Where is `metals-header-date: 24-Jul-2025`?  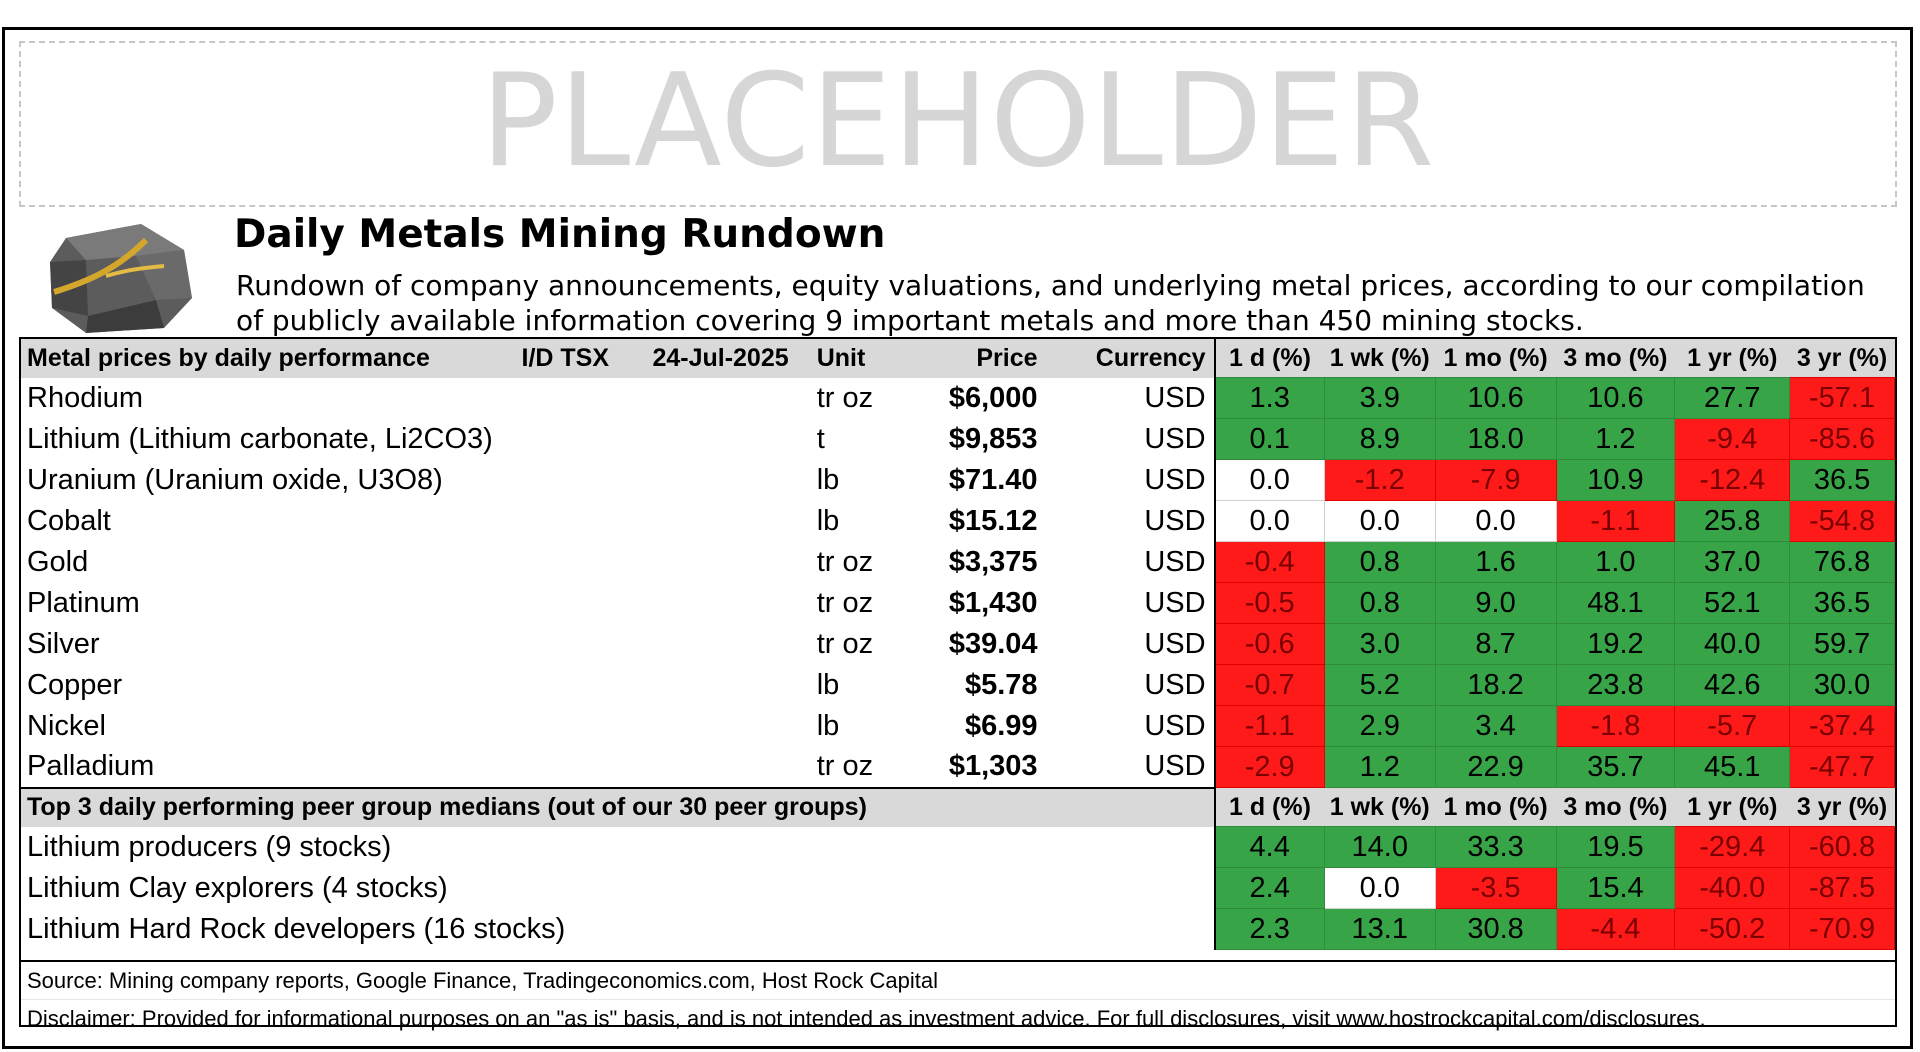 metals-header-date: 24-Jul-2025 is located at coordinates (728, 358).